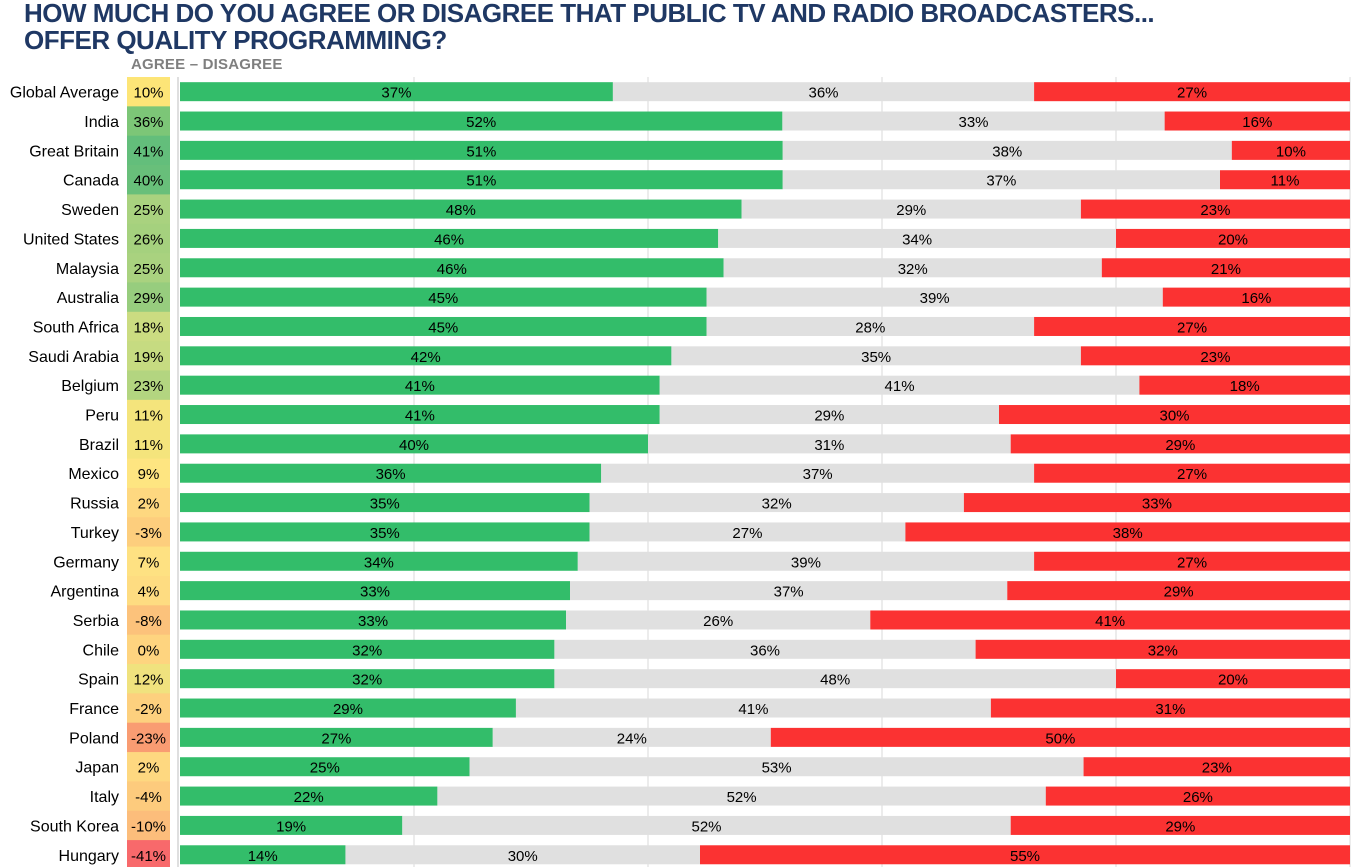  What do you see at coordinates (148, 386) in the screenshot?
I see `net-value: 23%` at bounding box center [148, 386].